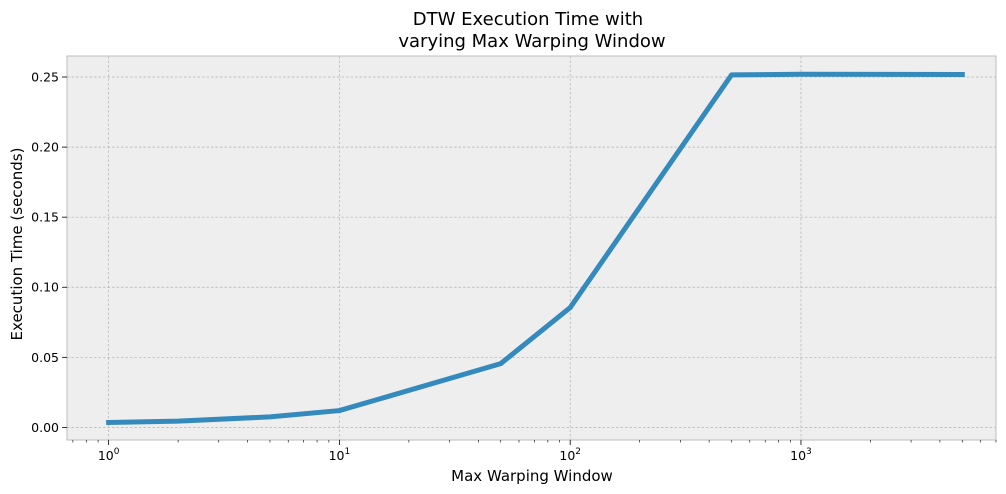 Image resolution: width=1006 pixels, height=494 pixels. I want to click on x-axis-ticks: 10⁰ 10¹ 10² 10³, so click(534, 451).